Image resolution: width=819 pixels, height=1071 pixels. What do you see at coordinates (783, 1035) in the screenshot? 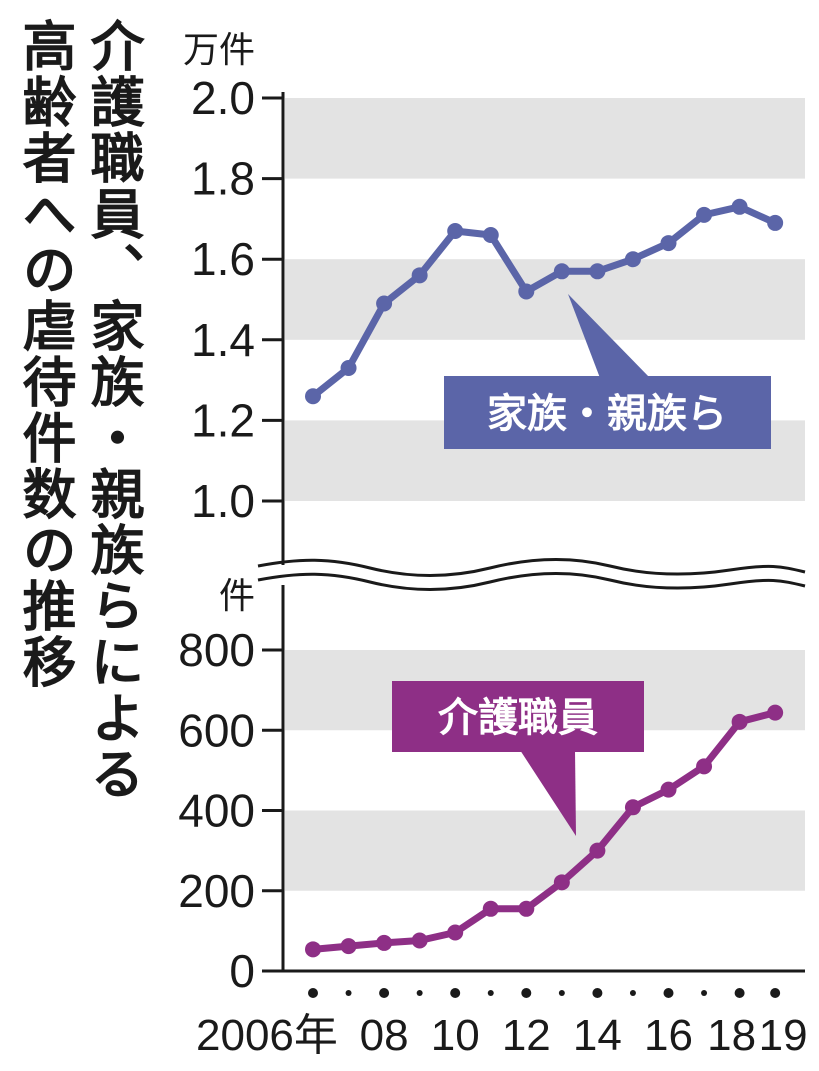
I see `x-tick-label: 19` at bounding box center [783, 1035].